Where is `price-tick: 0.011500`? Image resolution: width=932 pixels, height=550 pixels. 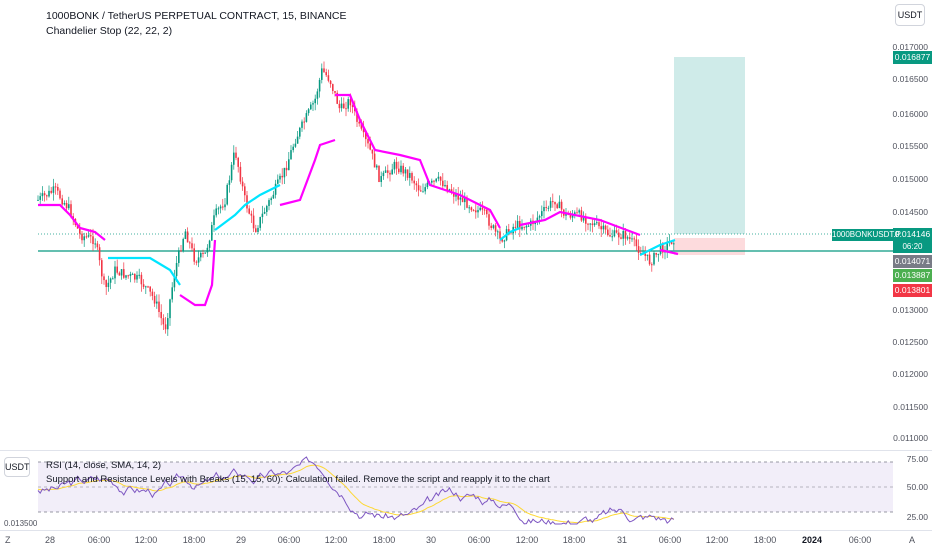 price-tick: 0.011500 is located at coordinates (910, 407).